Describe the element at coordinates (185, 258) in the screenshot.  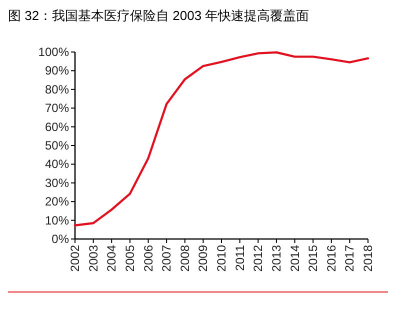
I see `x-tick-label: 2008` at that location.